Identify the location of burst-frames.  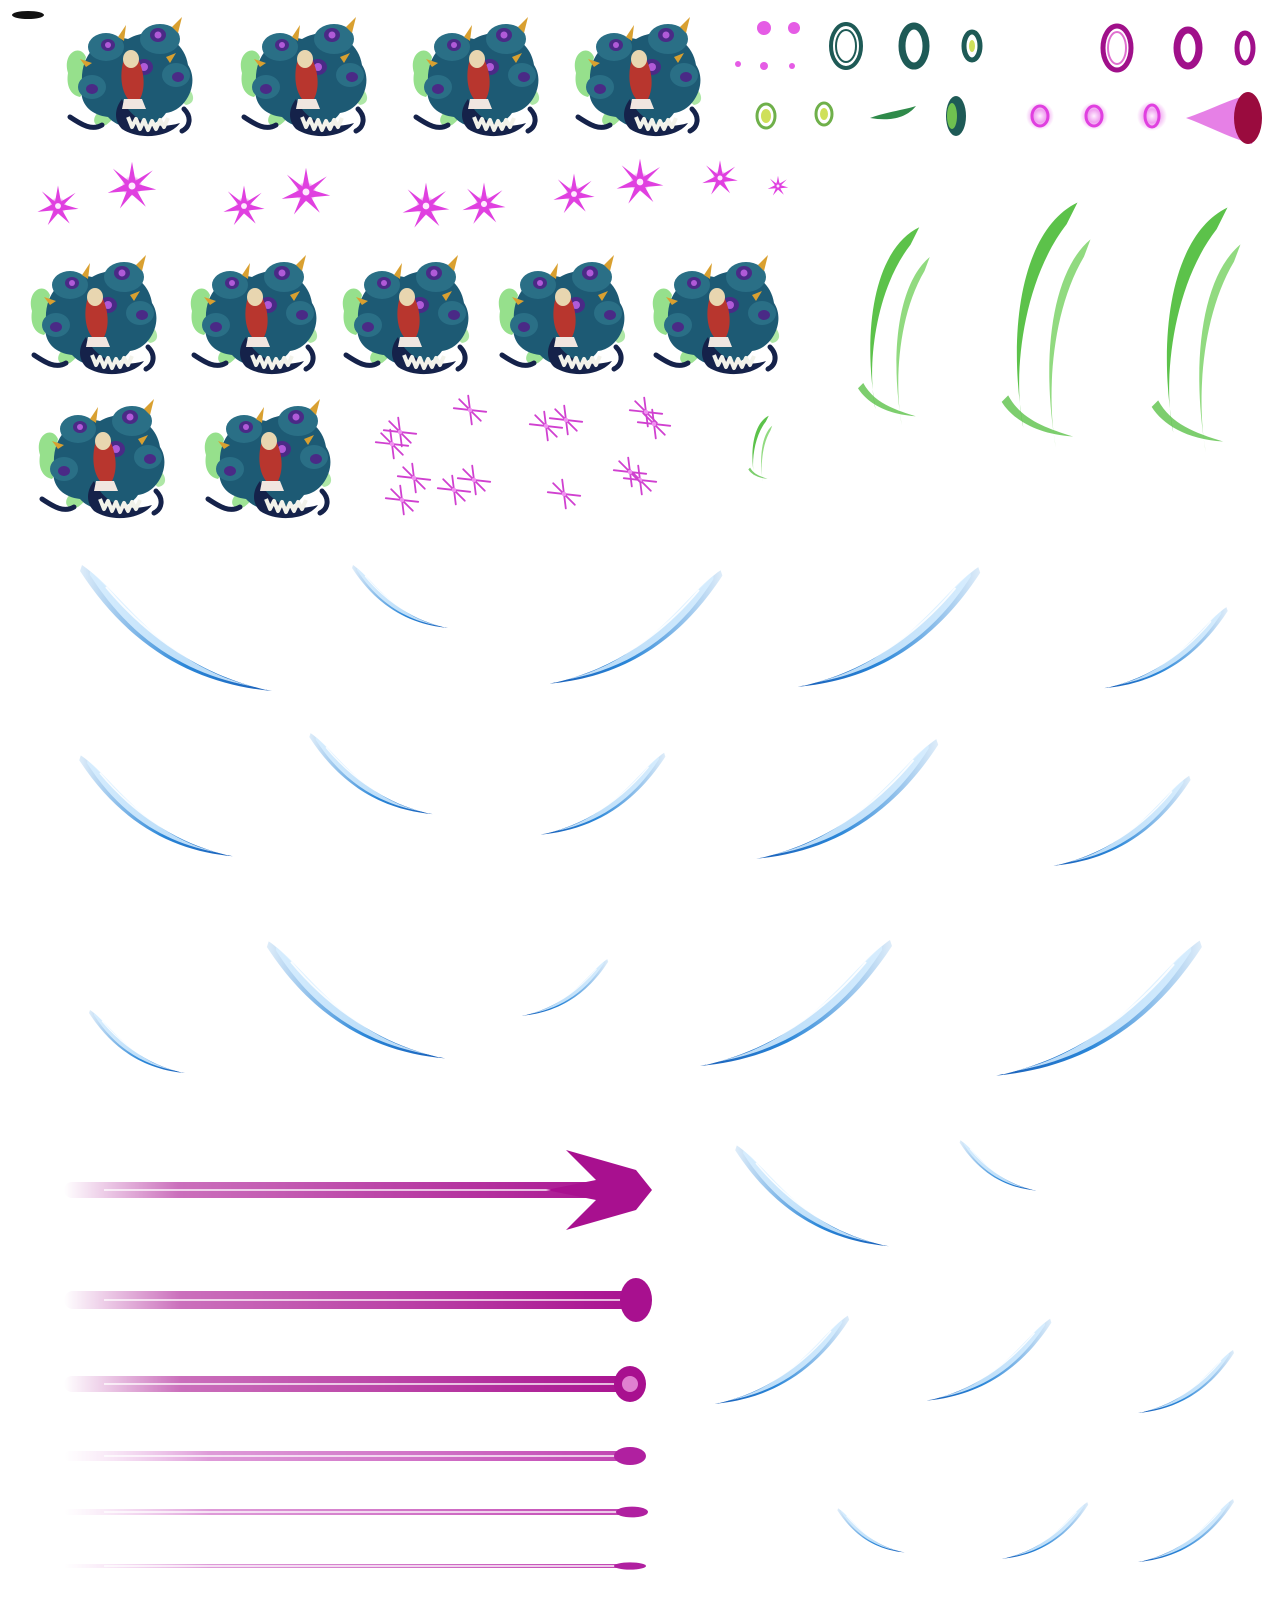
(413, 193).